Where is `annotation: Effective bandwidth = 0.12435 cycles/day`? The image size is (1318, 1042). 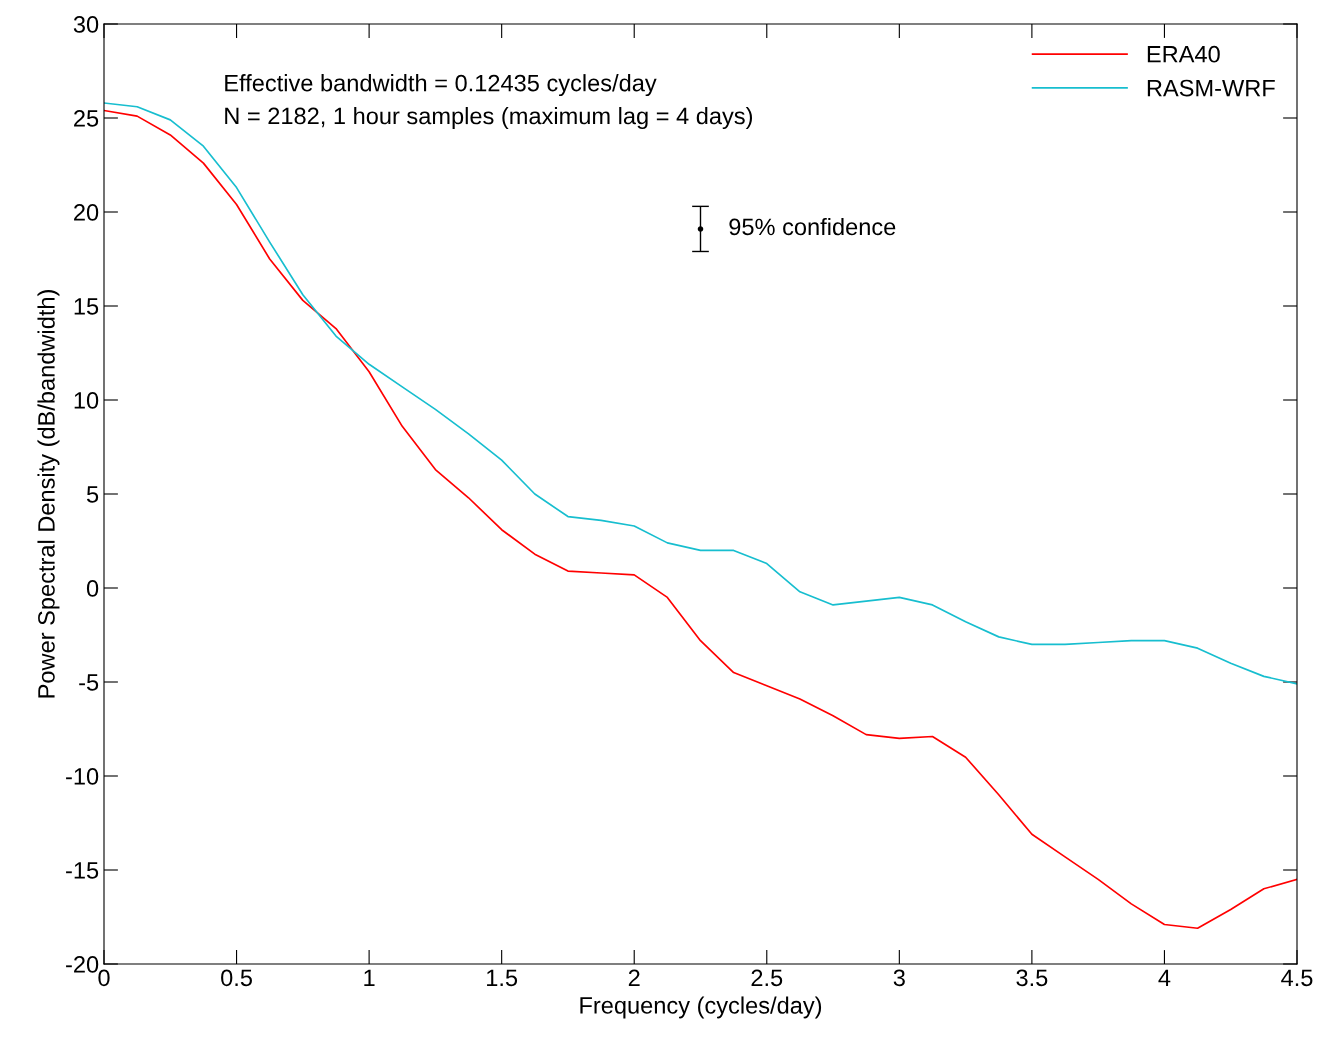 annotation: Effective bandwidth = 0.12435 cycles/day is located at coordinates (441, 85).